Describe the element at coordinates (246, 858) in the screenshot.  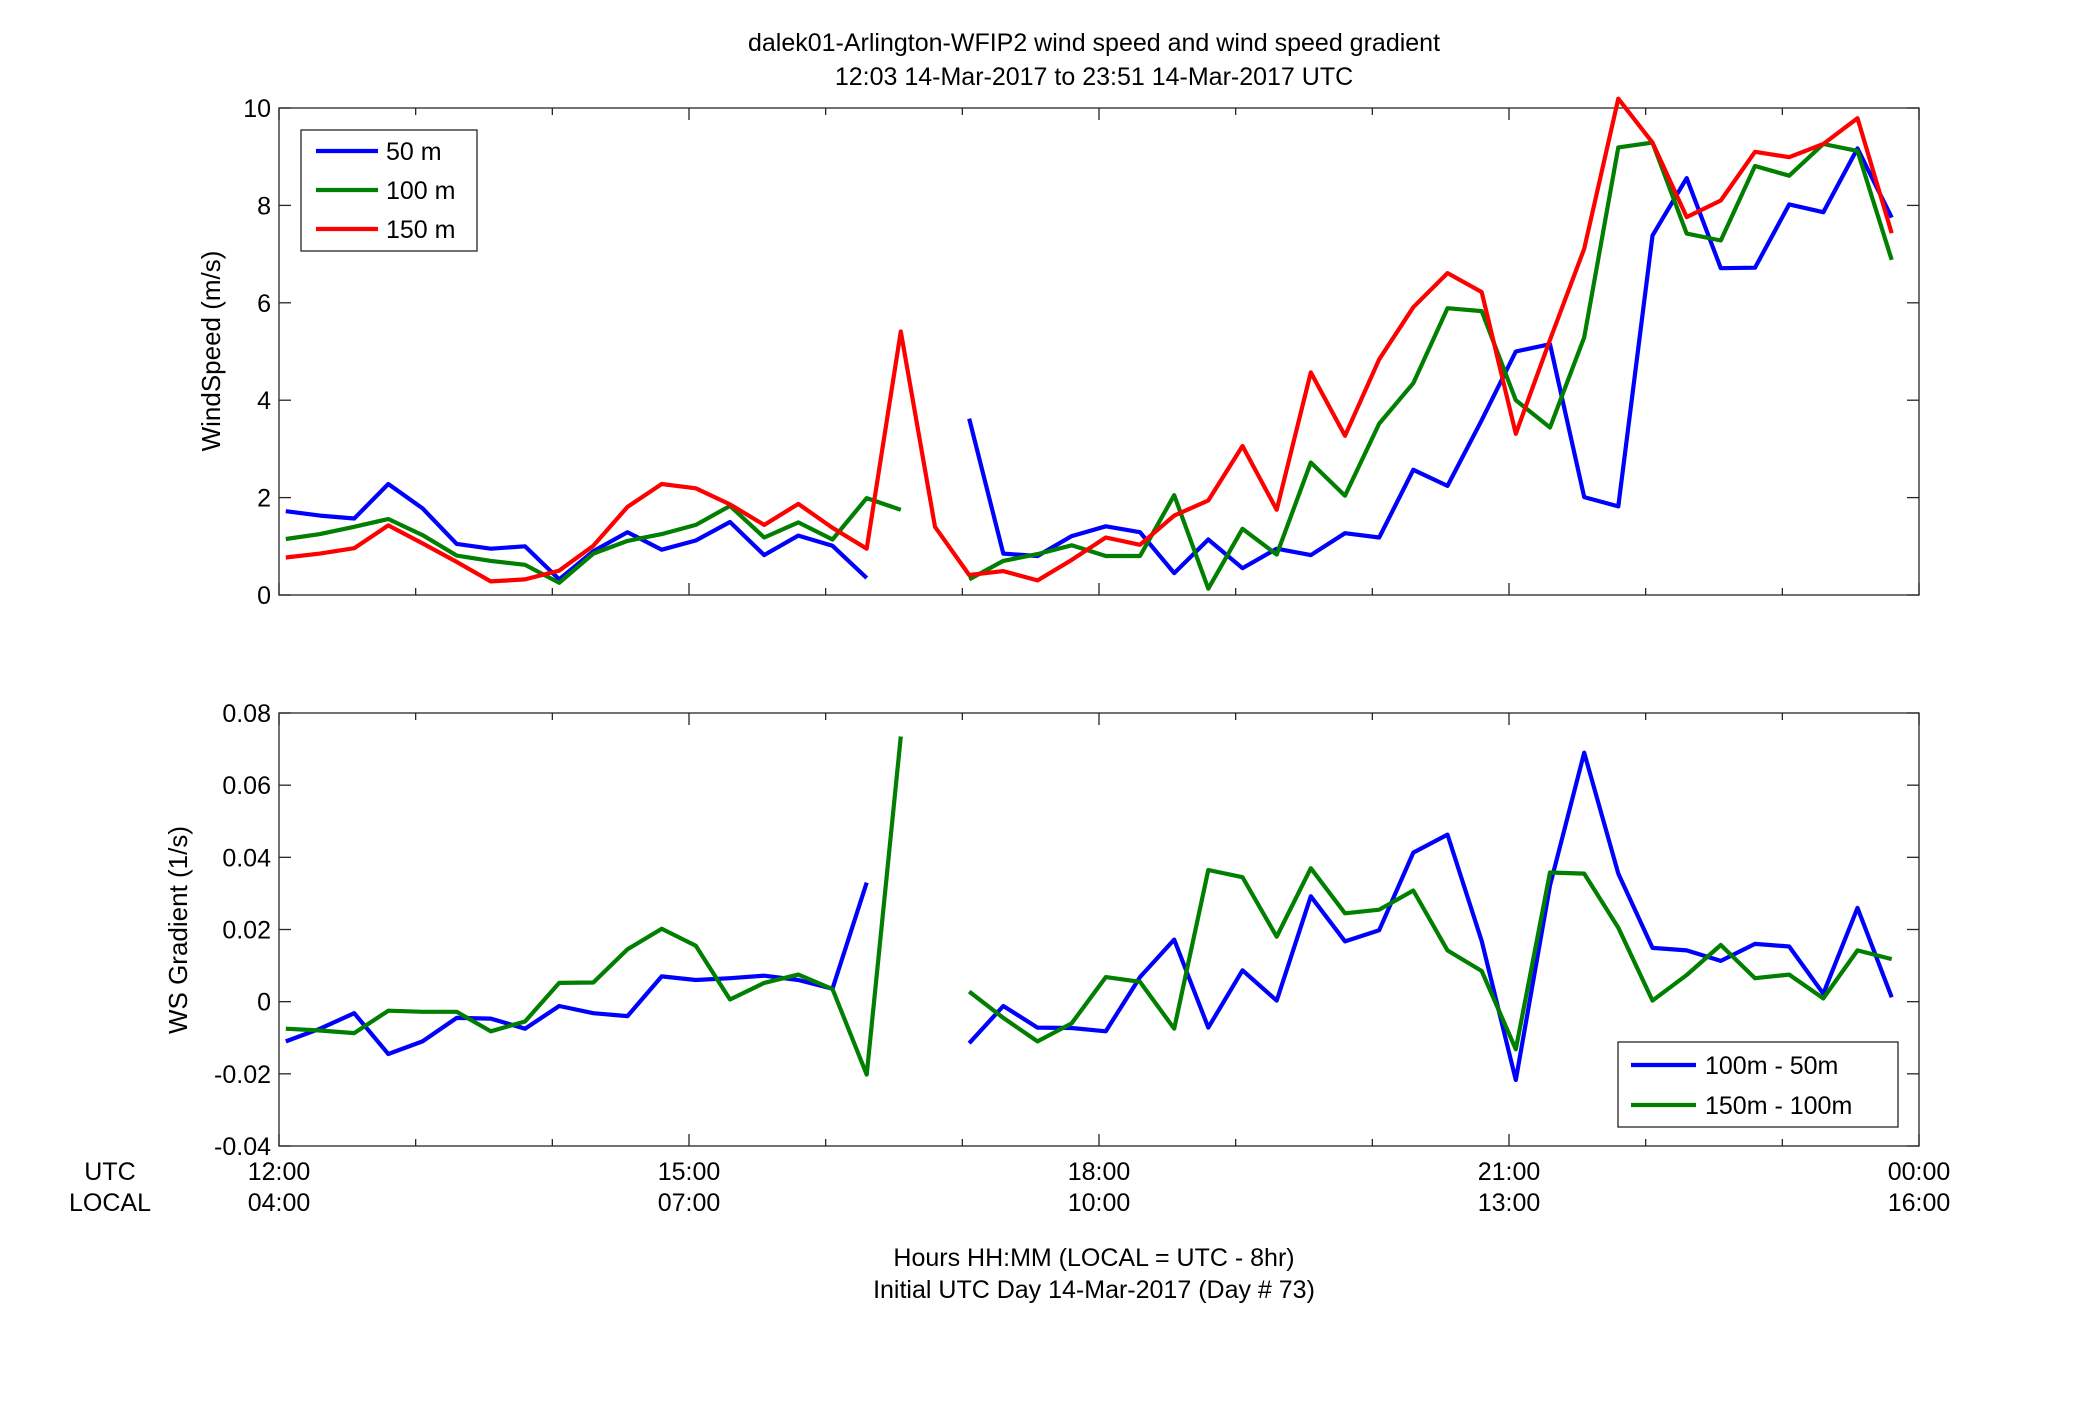
I see `ws-gradient-ytick-label: 0.04` at that location.